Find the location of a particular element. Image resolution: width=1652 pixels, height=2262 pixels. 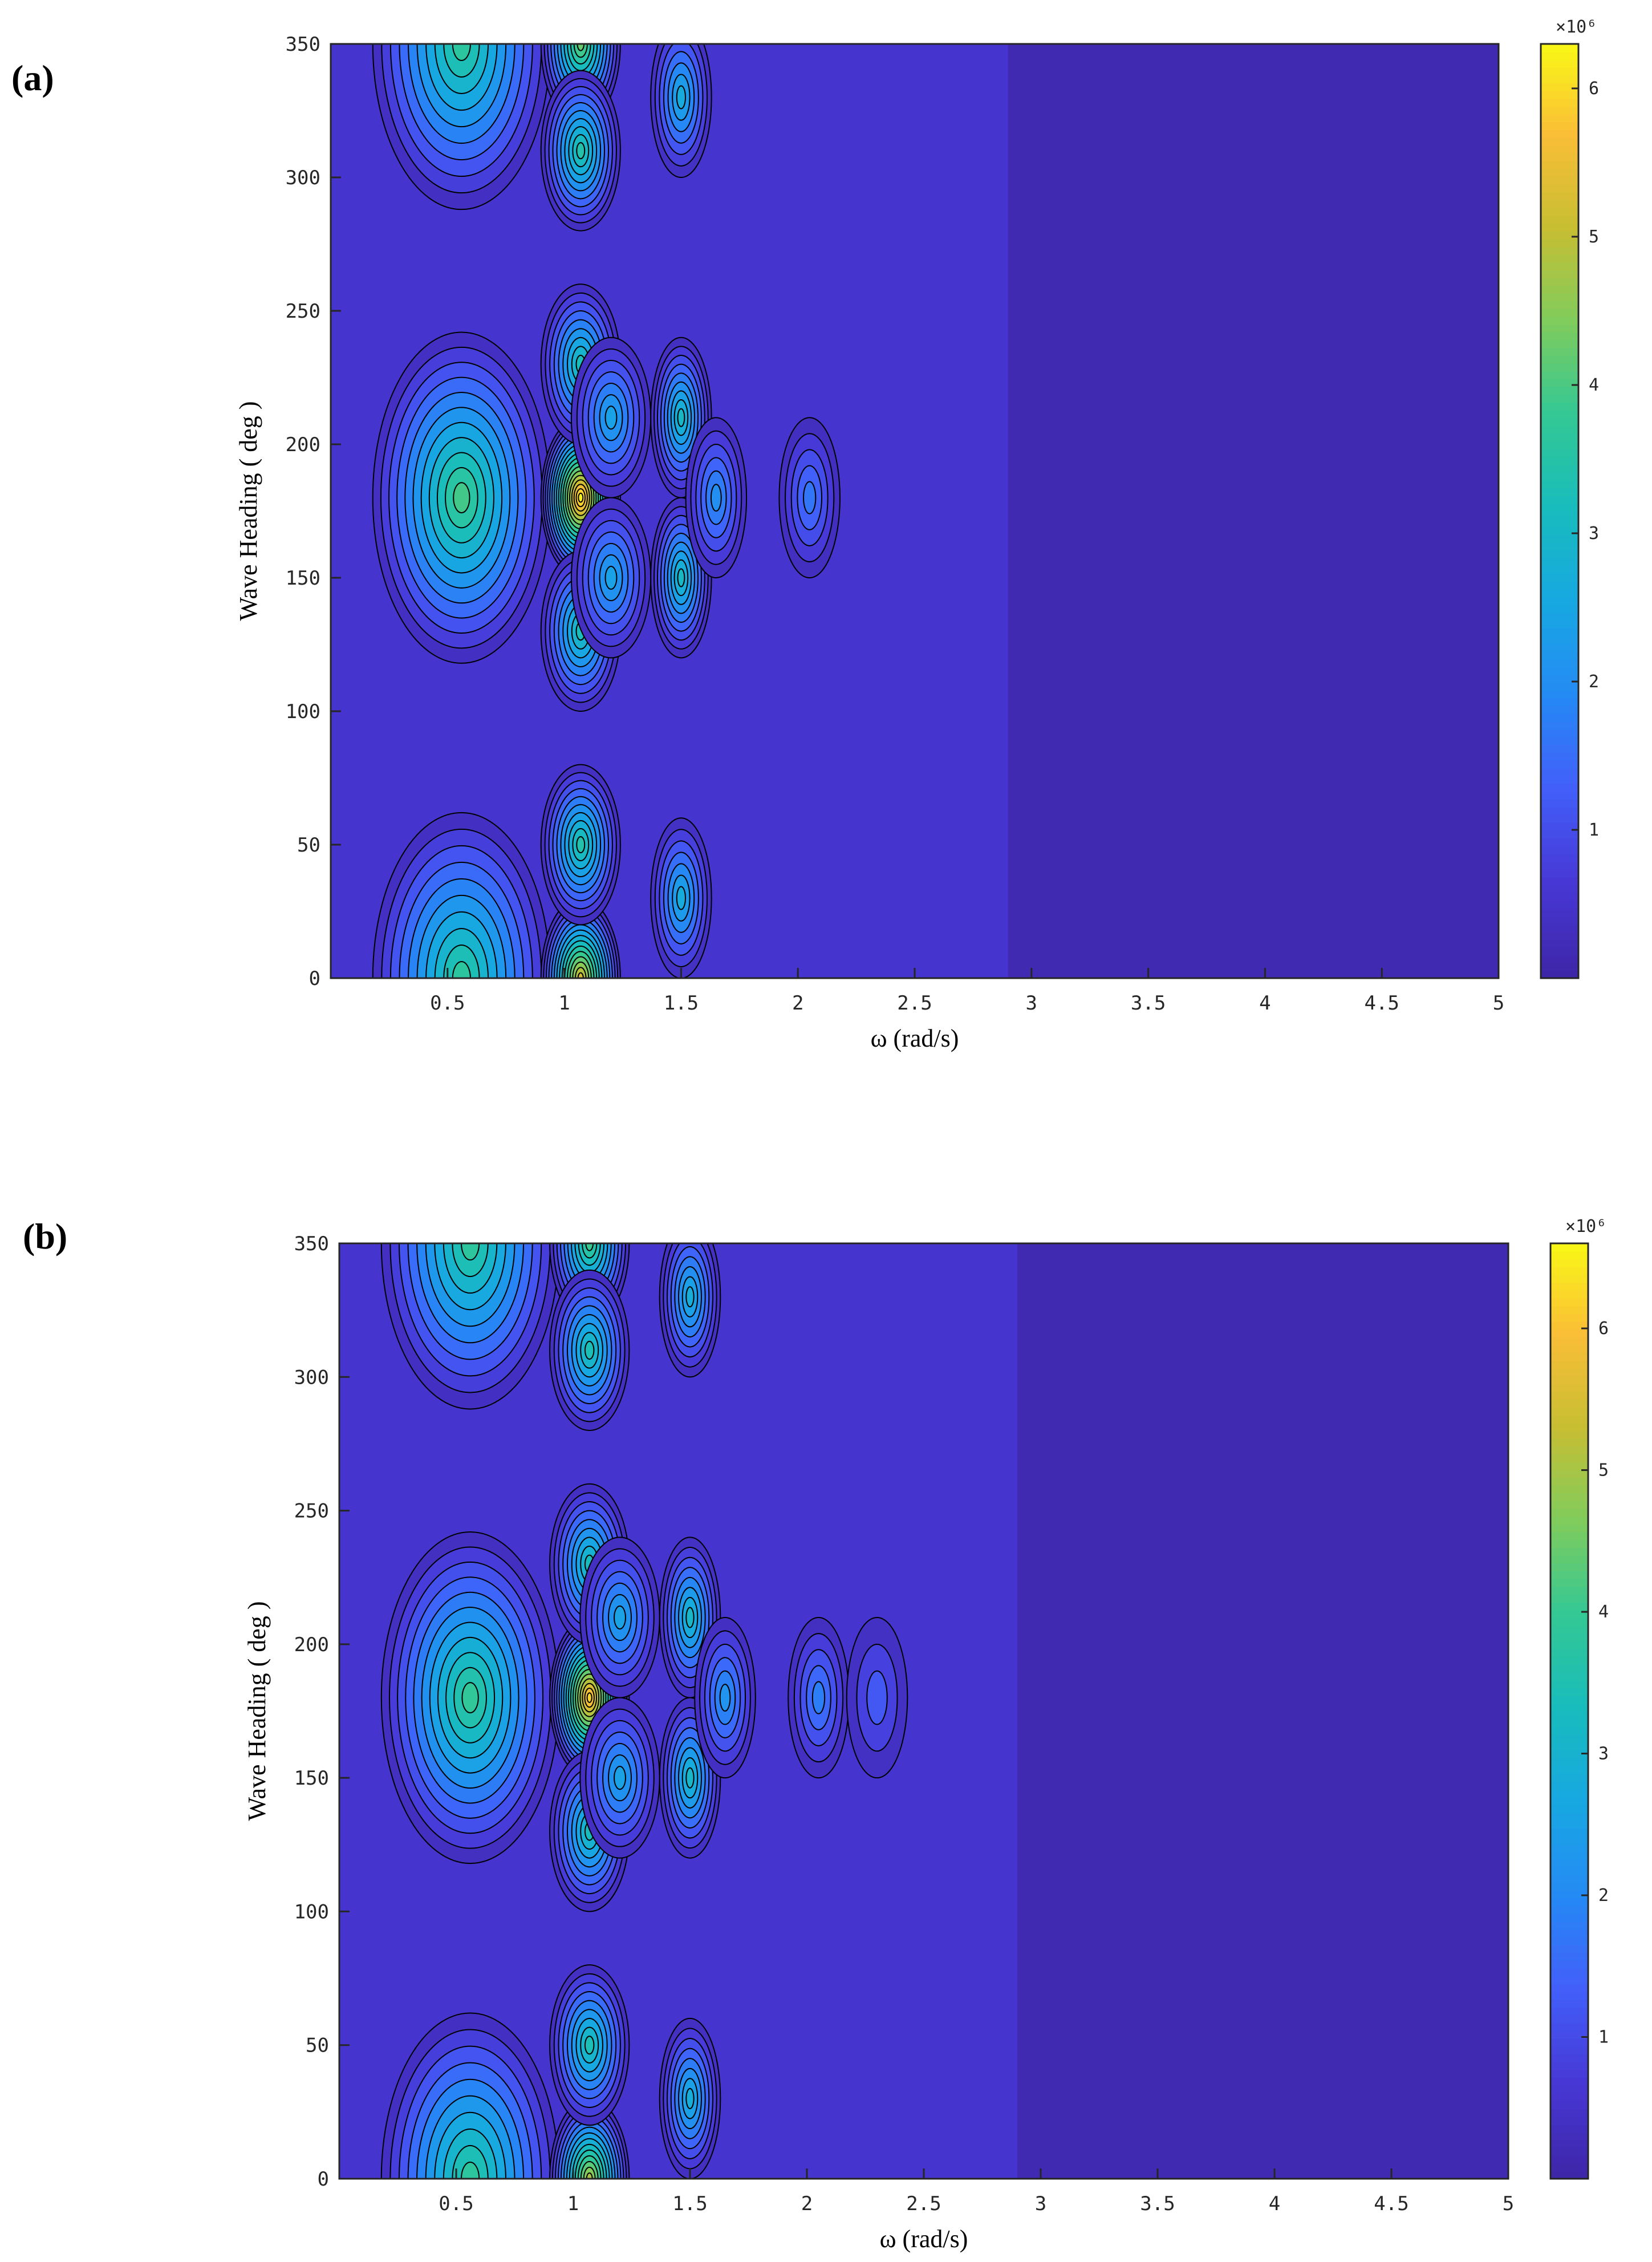

colorbar-tick-label: 3 is located at coordinates (1603, 1754).